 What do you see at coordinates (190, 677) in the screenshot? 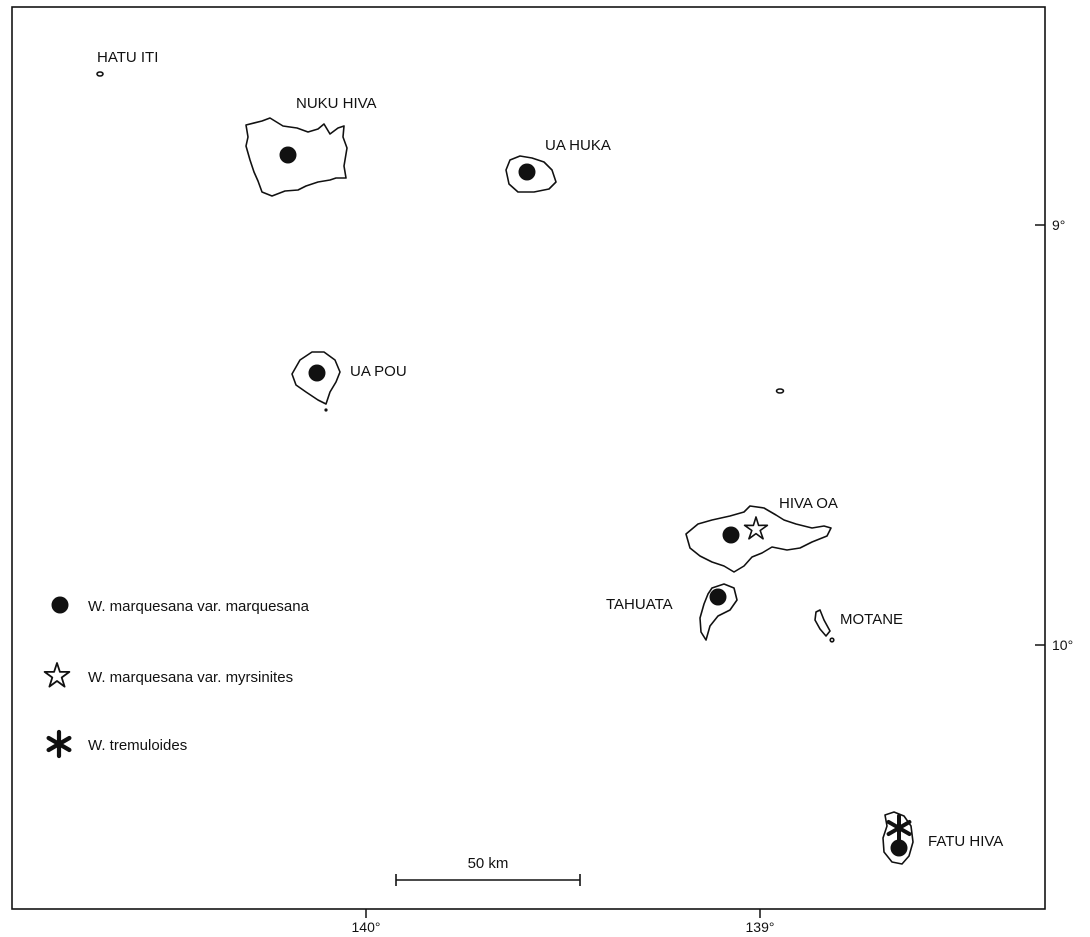
I see `legend-label-myrsinites: W. marquesana var. myrsinites` at bounding box center [190, 677].